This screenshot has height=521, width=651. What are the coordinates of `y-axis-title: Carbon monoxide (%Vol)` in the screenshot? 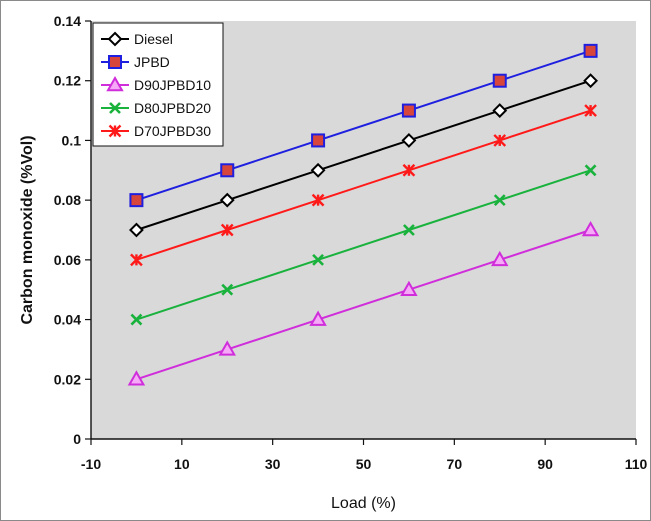 It's located at (27, 229).